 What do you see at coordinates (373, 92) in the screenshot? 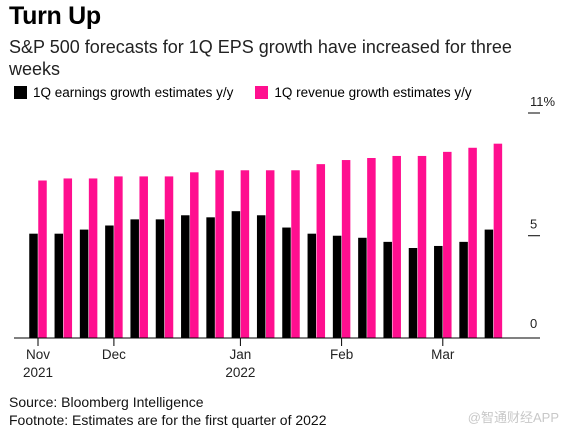
I see `legend-label-revenue: 1Q revenue growth estimates y/y` at bounding box center [373, 92].